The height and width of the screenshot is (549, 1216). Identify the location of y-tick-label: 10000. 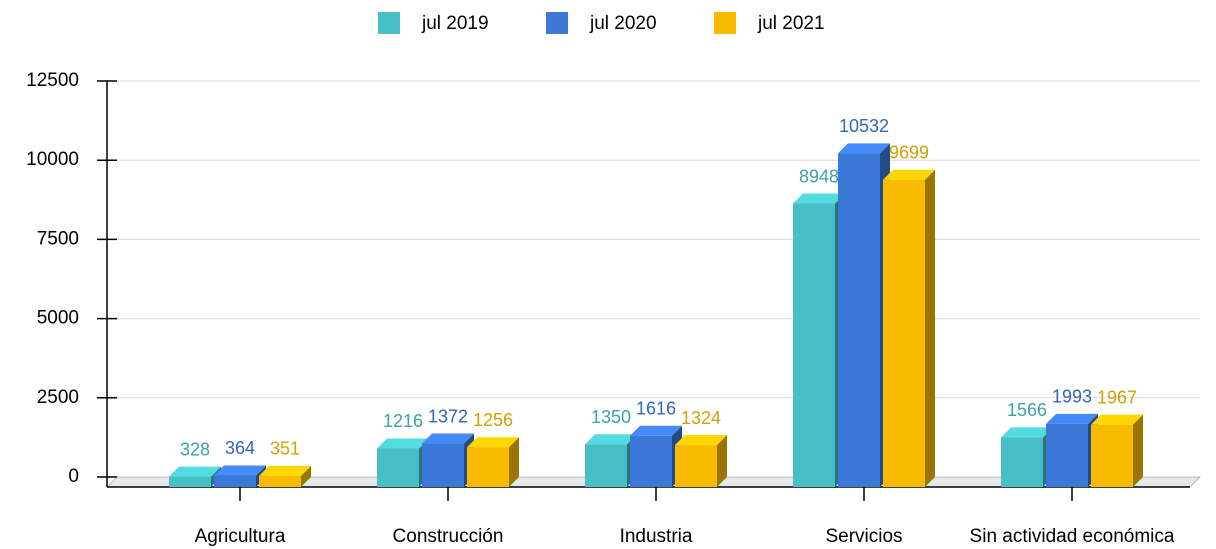
(52, 159).